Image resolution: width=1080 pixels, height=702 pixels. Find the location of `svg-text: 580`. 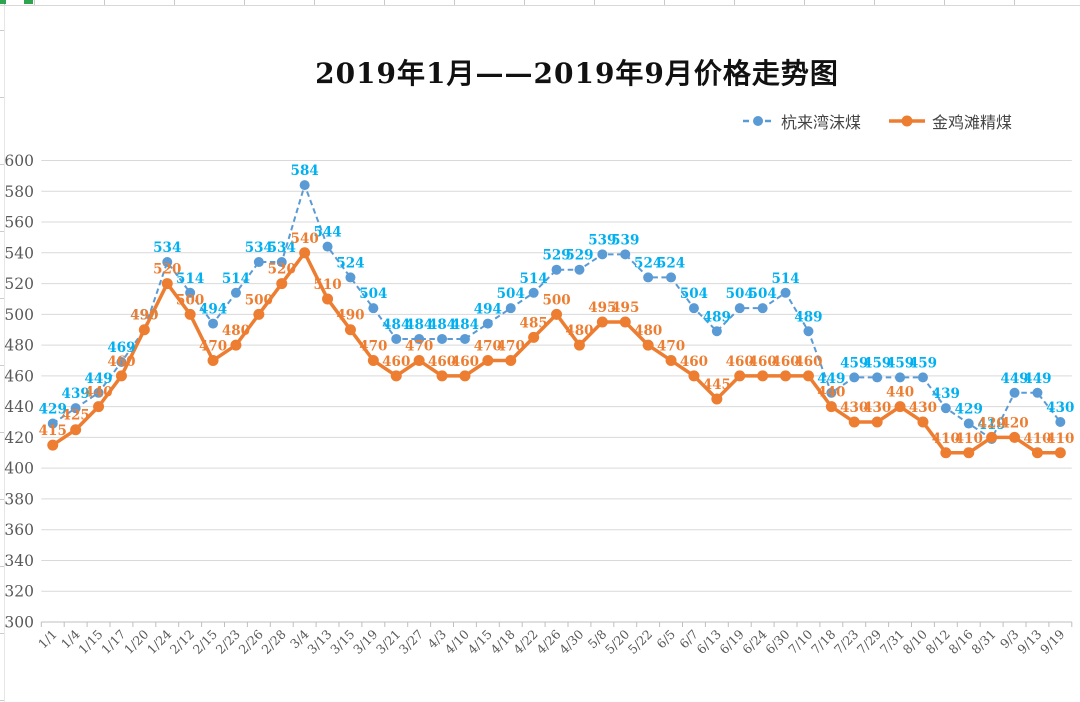

svg-text: 580 is located at coordinates (19, 192).